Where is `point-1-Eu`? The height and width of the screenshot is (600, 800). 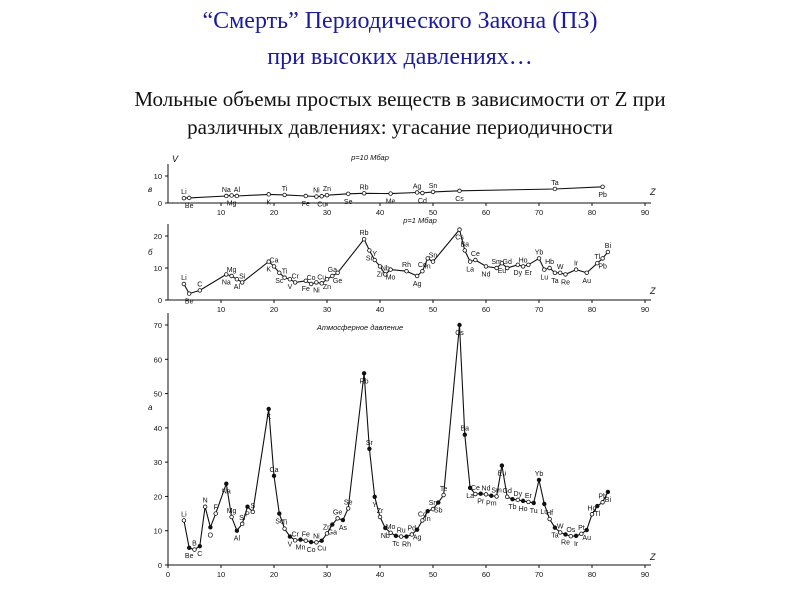
point-1-Eu is located at coordinates (502, 263).